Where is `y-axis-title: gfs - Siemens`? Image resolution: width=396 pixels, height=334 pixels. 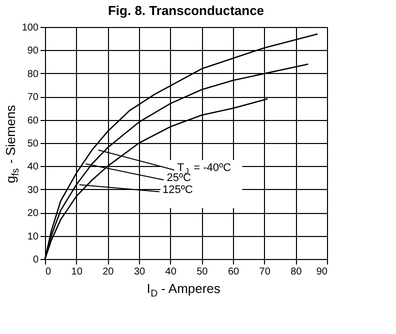 y-axis-title: gfs - Siemens is located at coordinates (12, 144).